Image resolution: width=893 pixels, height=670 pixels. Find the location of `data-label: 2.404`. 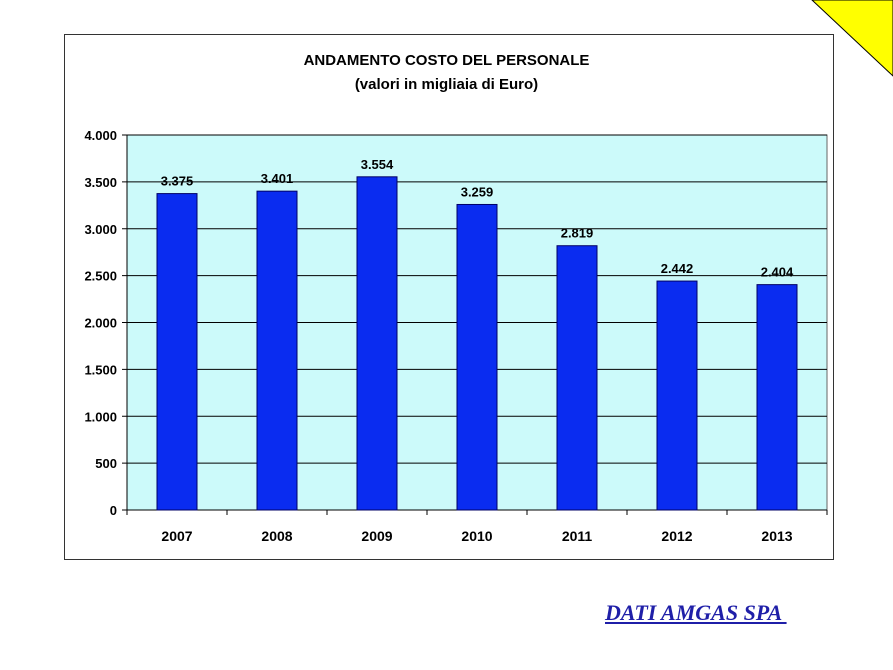

data-label: 2.404 is located at coordinates (777, 272).